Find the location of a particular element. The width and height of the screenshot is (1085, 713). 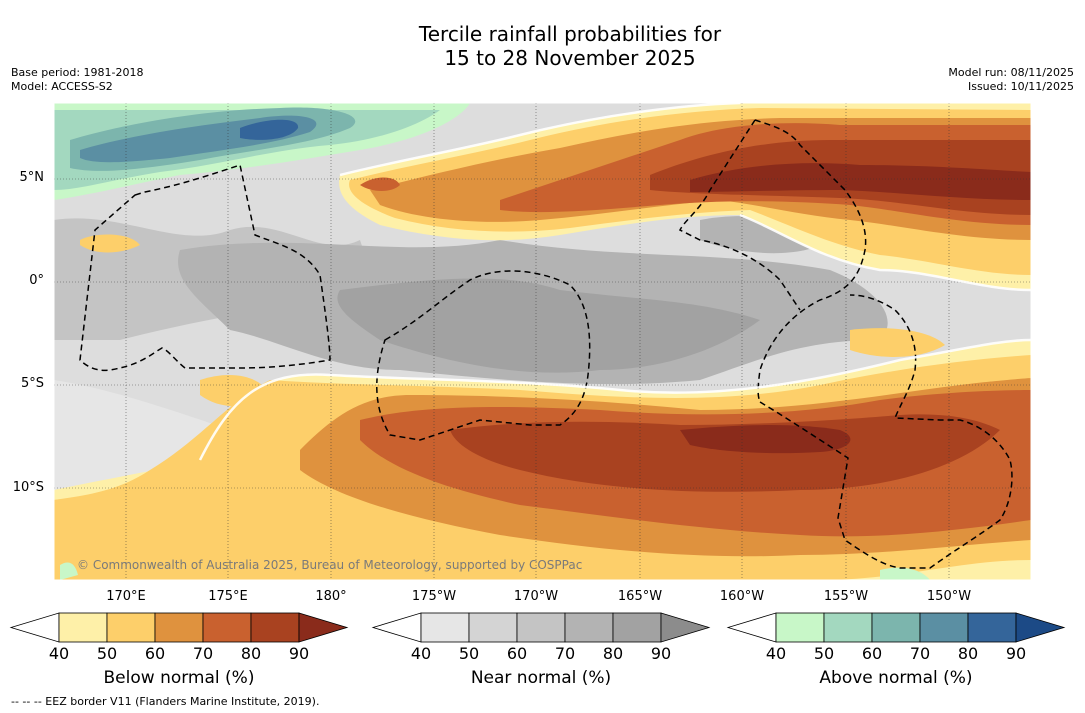

above-colorbar-tick-60: 60 is located at coordinates (872, 653).